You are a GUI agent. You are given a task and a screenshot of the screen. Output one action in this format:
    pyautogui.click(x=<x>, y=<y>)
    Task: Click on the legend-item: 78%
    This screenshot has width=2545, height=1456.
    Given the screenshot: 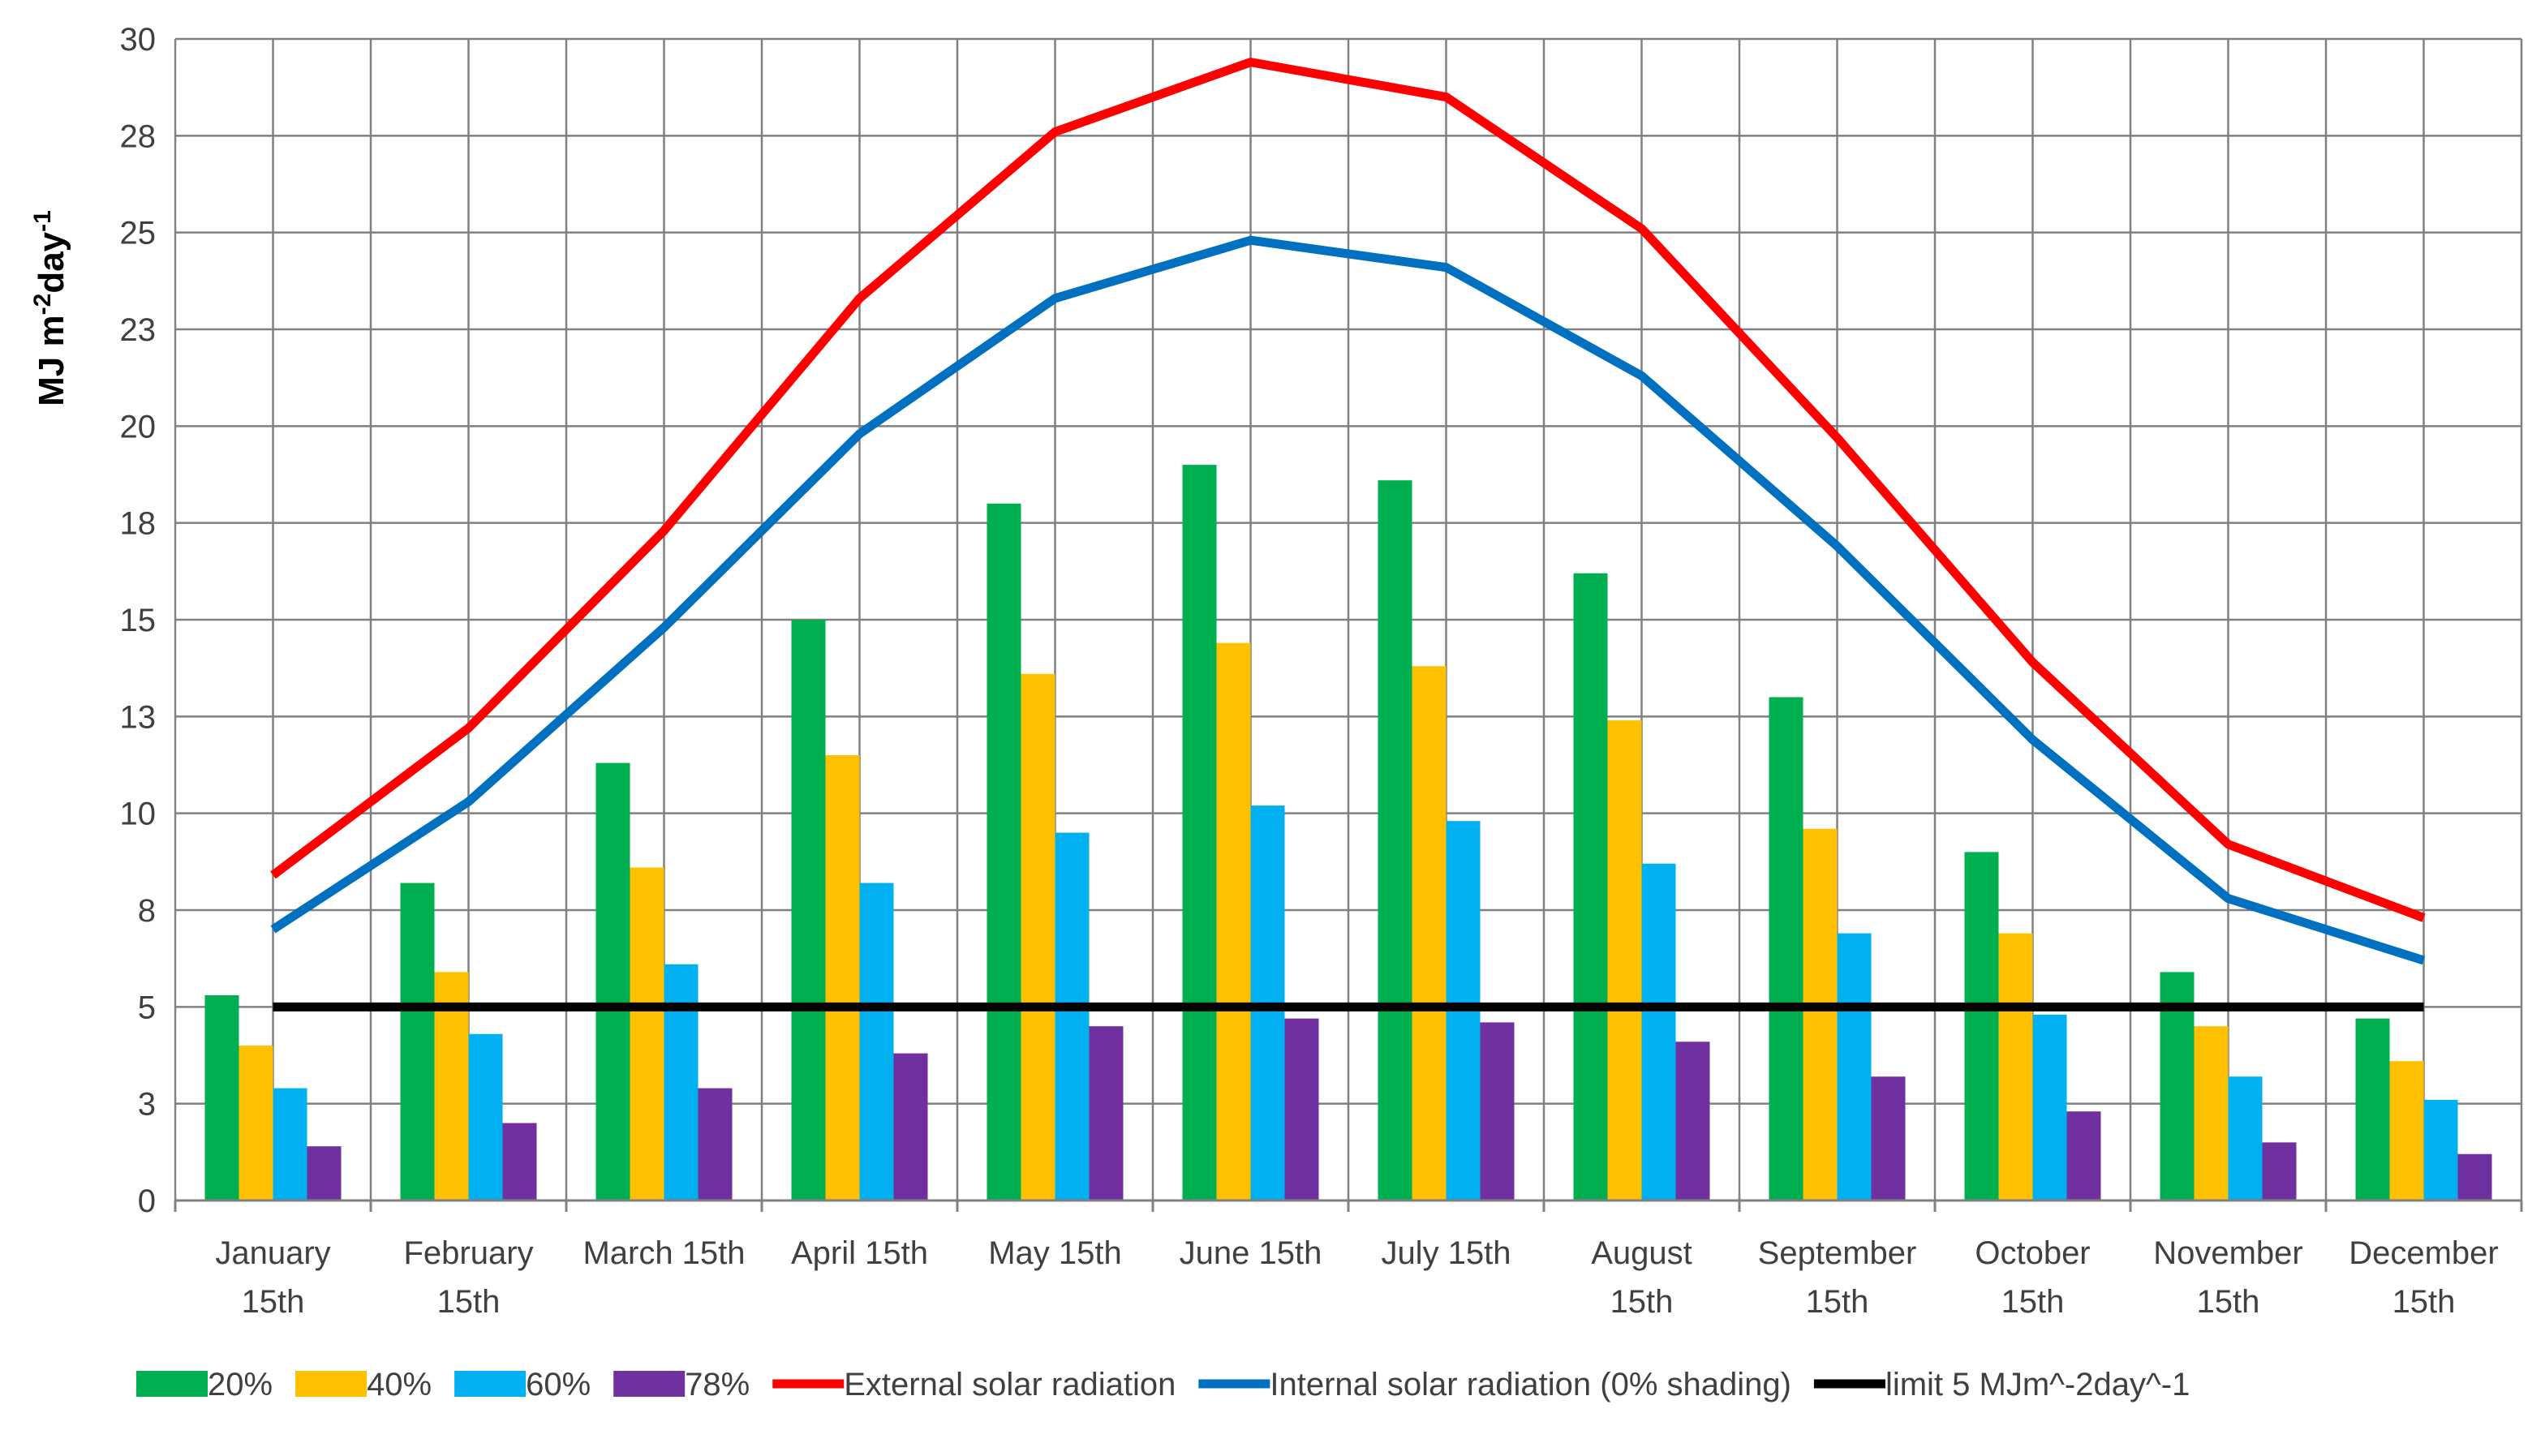 What is the action you would take?
    pyautogui.click(x=681, y=1384)
    